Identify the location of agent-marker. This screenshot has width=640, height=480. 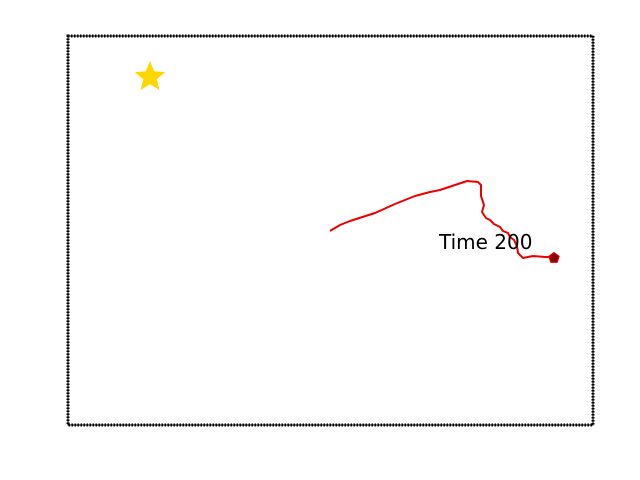
(554, 257).